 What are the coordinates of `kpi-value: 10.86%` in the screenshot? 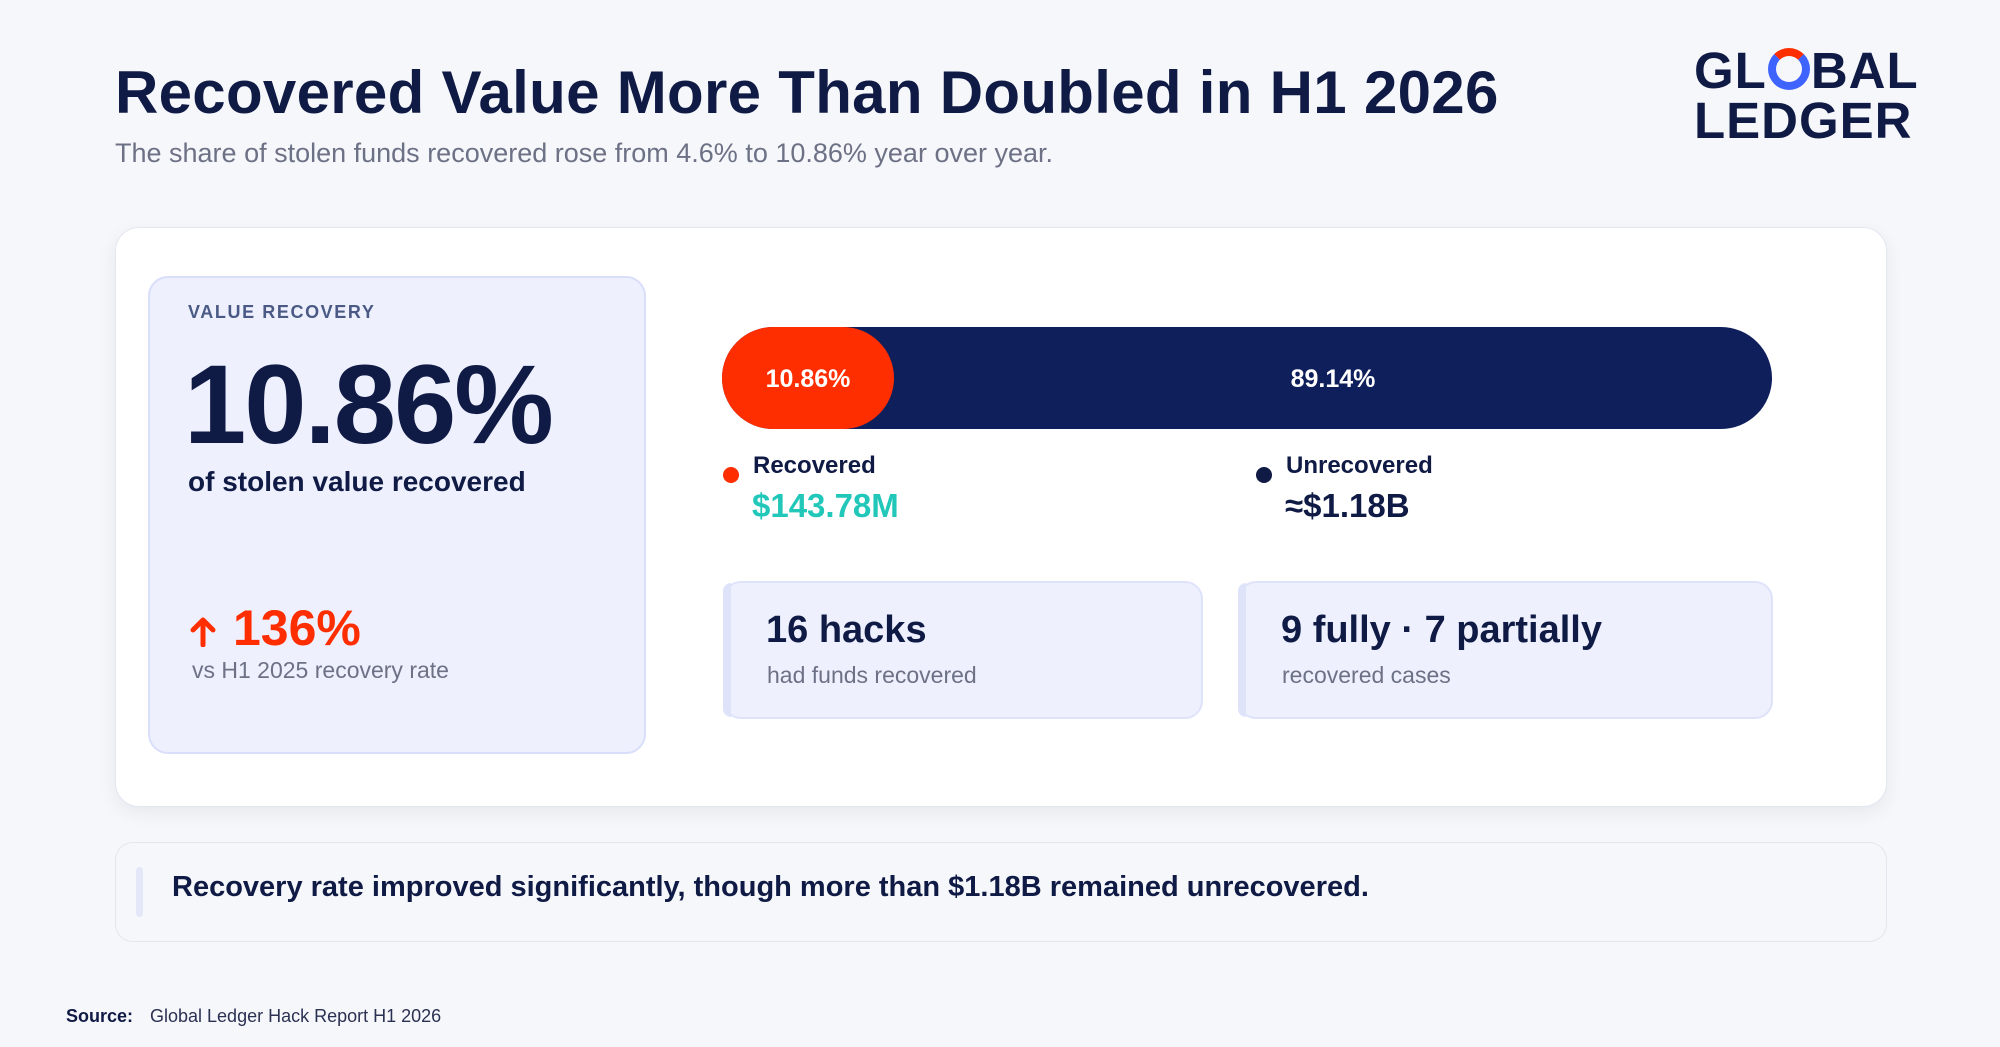 It's located at (369, 404).